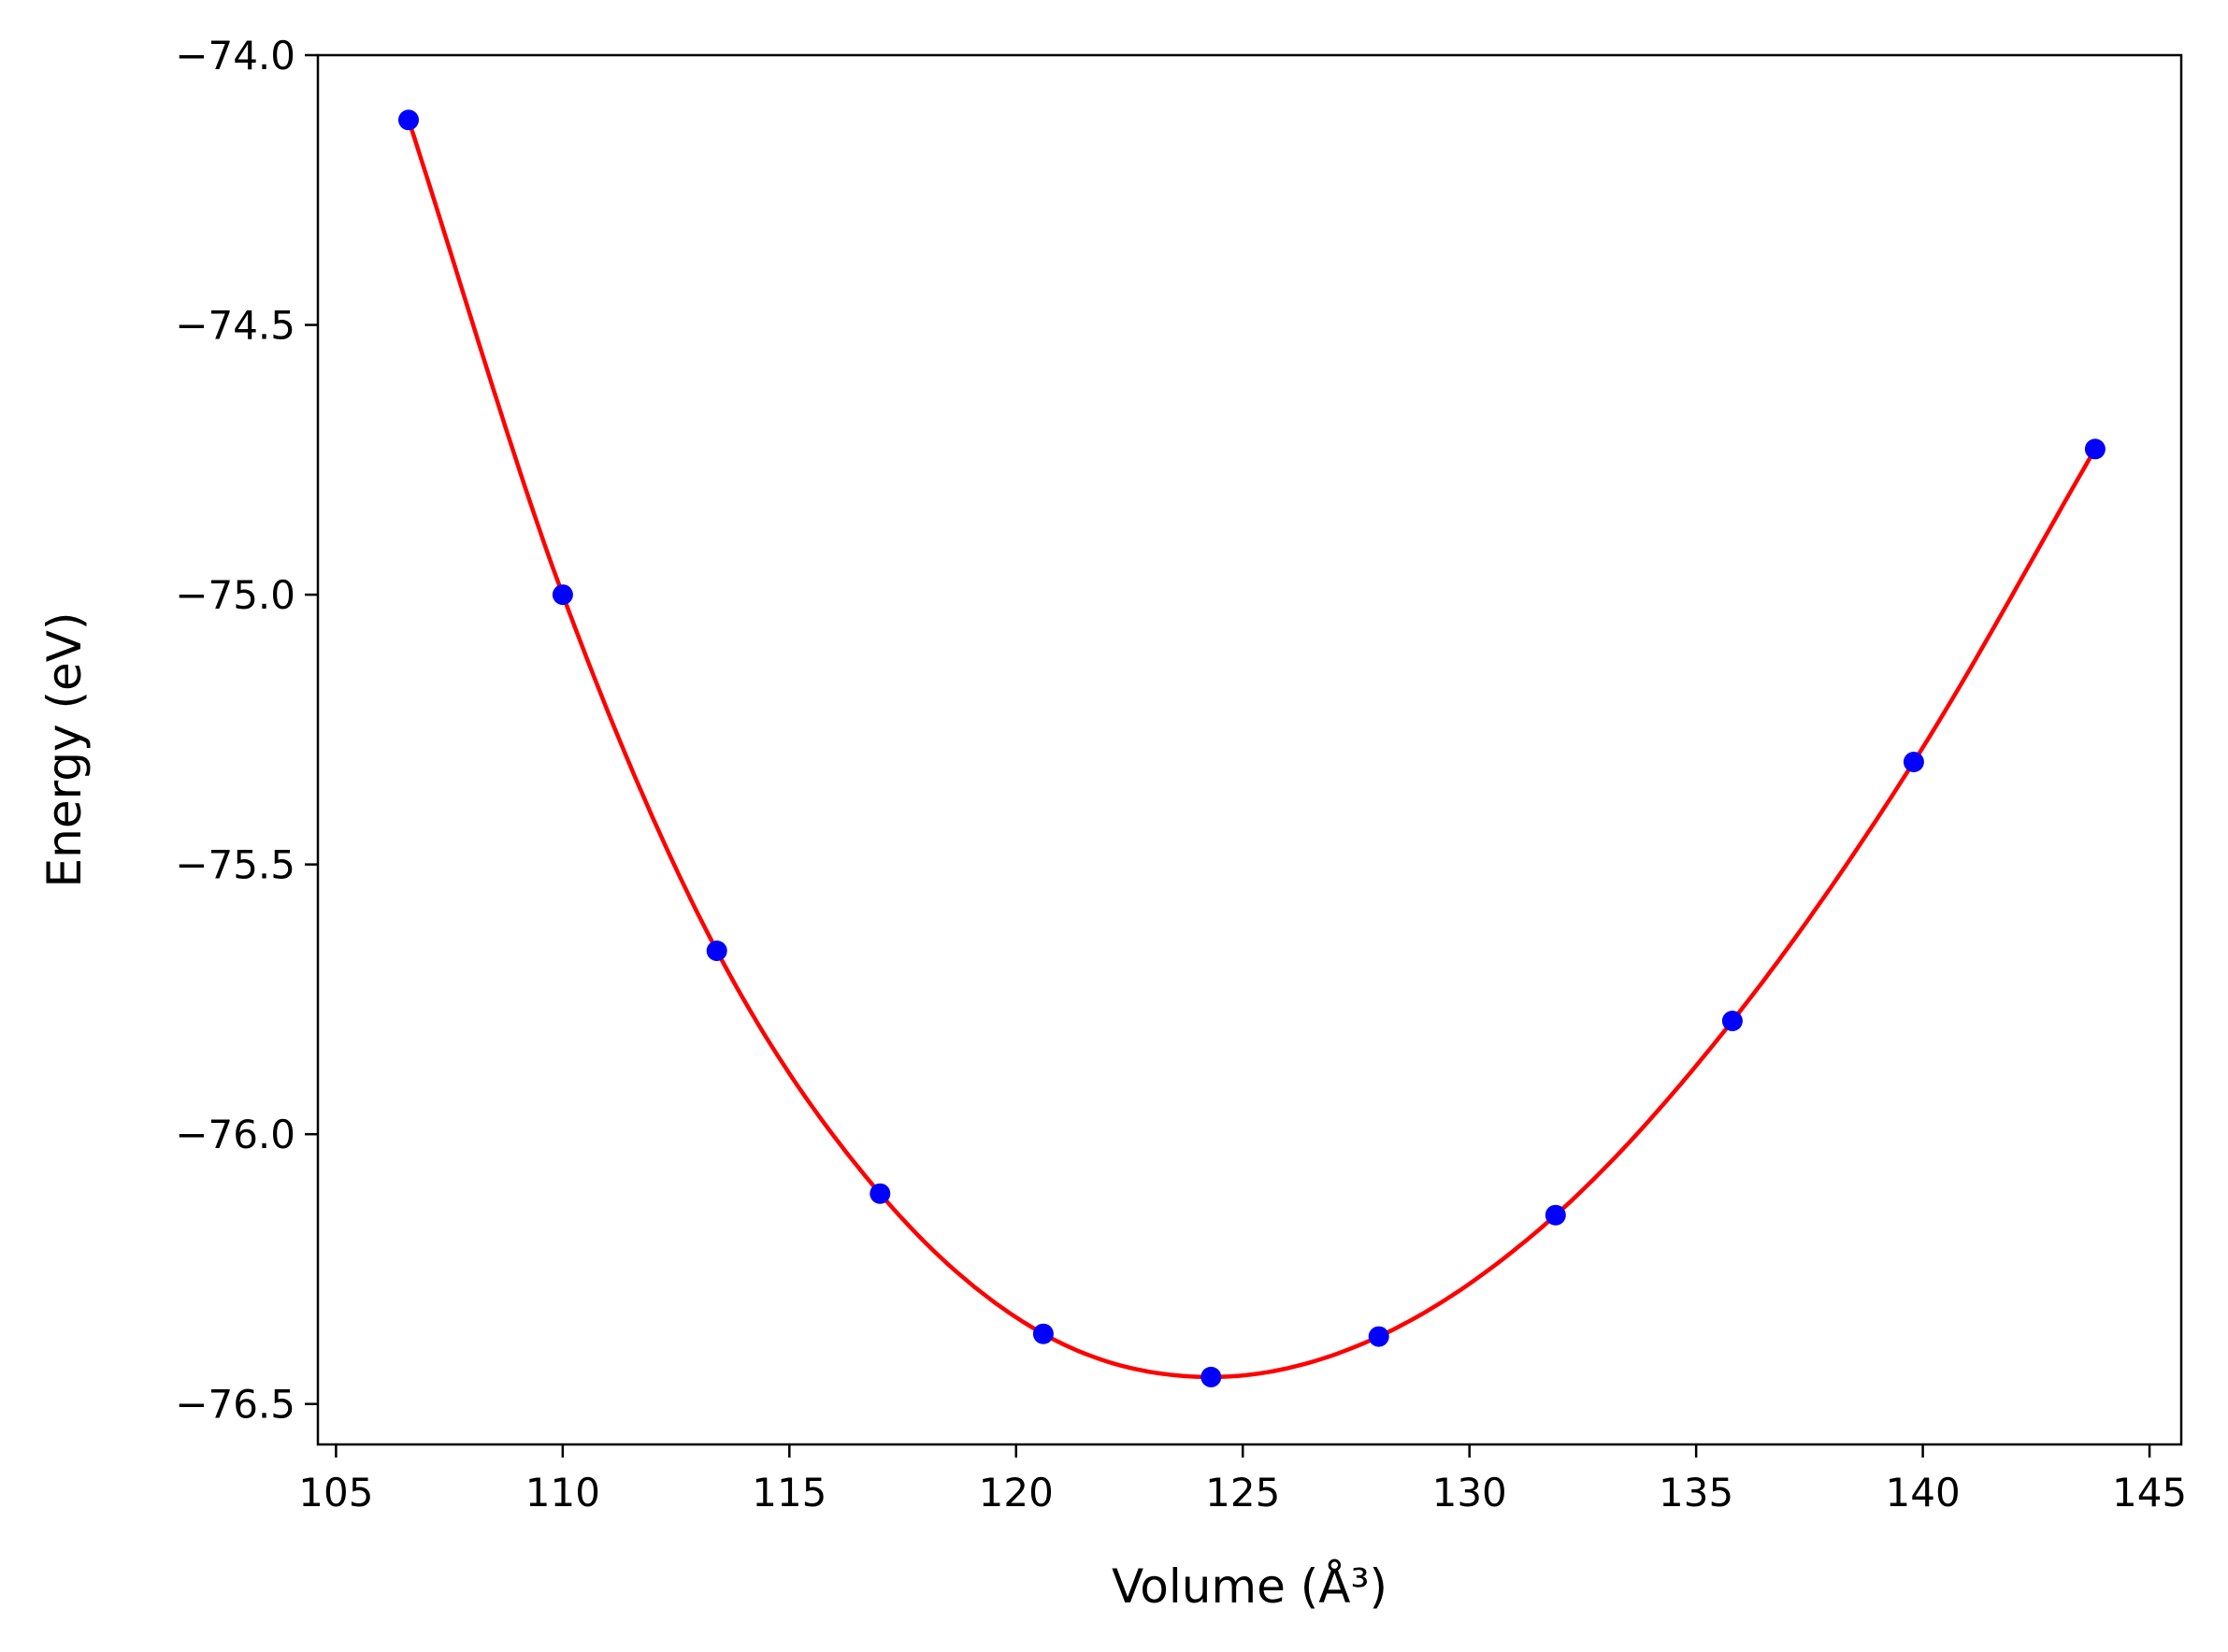 The width and height of the screenshot is (2228, 1652). I want to click on x-tick-label: 110, so click(562, 1493).